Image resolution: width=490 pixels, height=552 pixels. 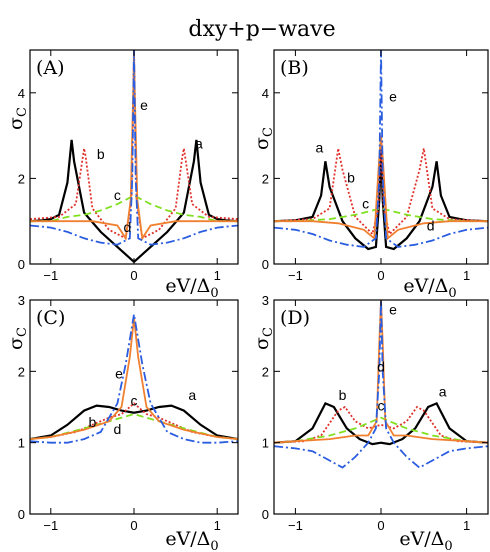 I want to click on figure-title: dxy+p−wave, so click(x=261, y=29).